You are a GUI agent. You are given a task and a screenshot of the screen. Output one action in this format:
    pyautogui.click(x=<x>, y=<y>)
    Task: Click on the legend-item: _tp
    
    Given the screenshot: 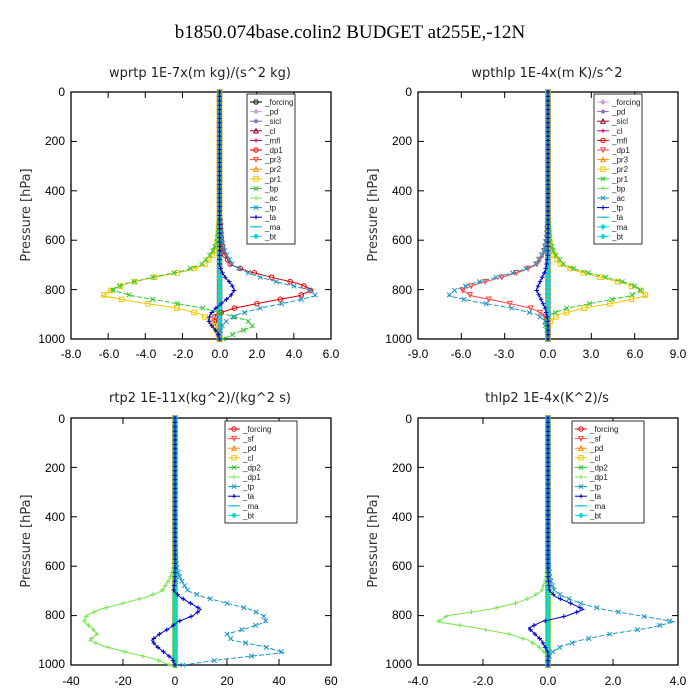 What is the action you would take?
    pyautogui.click(x=263, y=208)
    